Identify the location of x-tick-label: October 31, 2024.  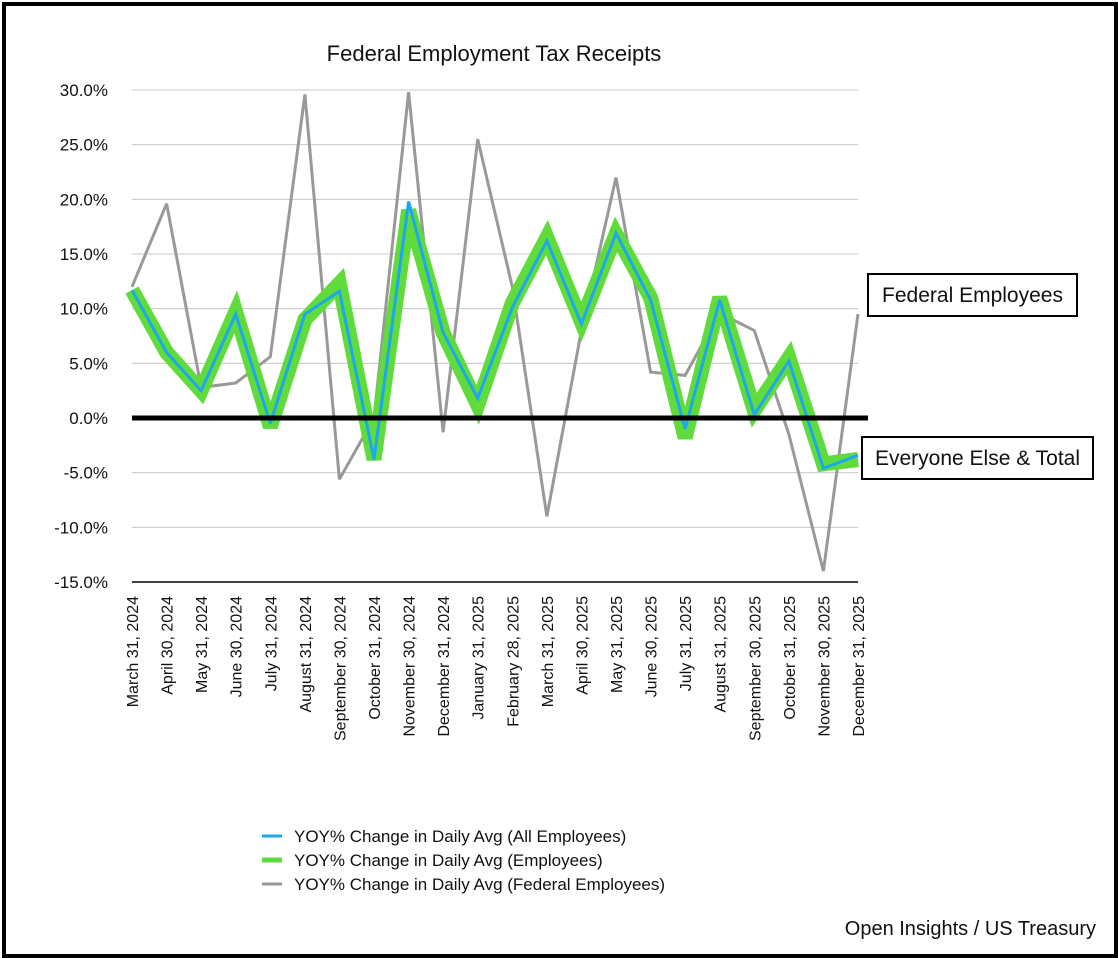
(375, 658).